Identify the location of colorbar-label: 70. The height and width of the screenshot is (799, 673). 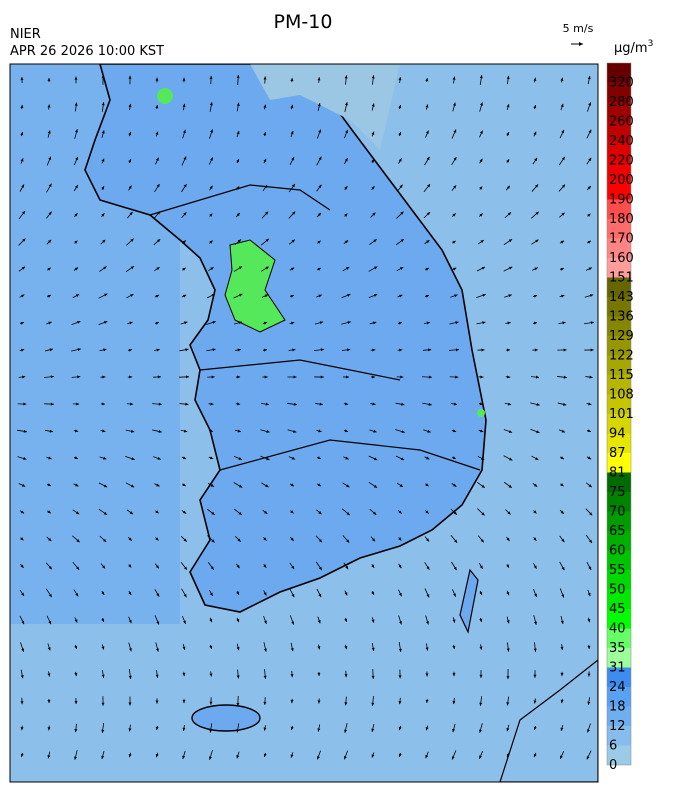
(617, 512).